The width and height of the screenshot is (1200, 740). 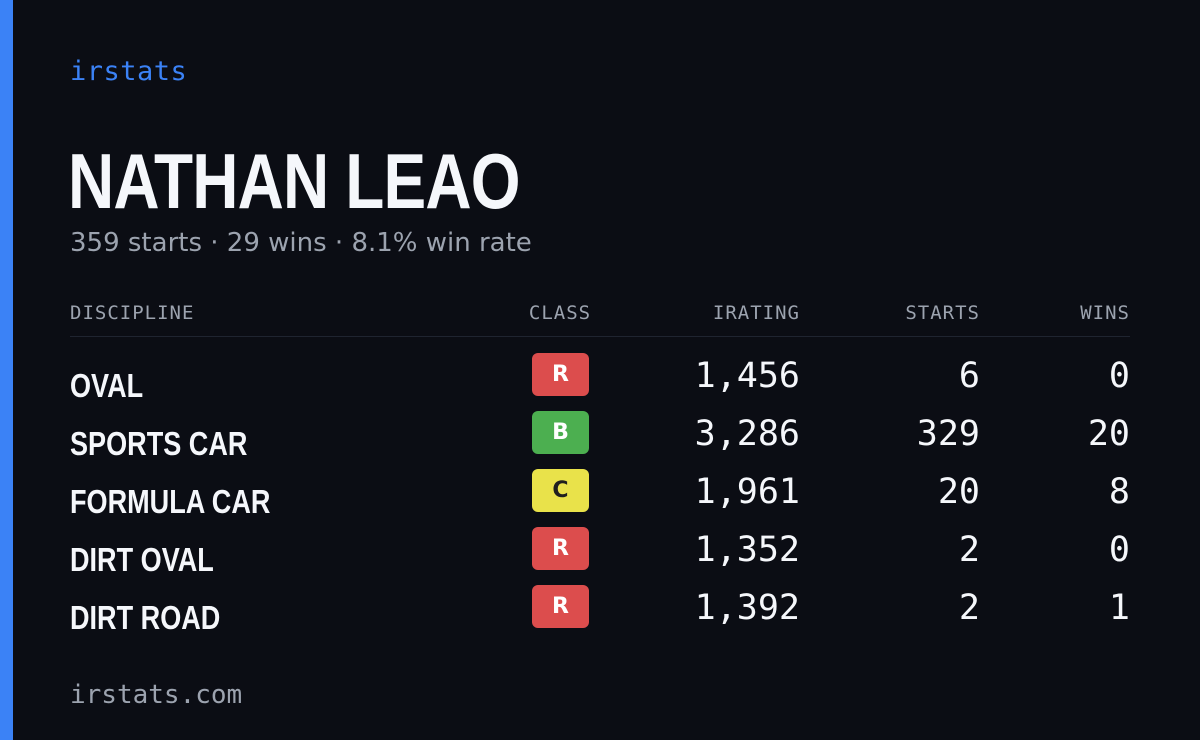 What do you see at coordinates (132, 313) in the screenshot?
I see `header-discipline: DISCIPLINE` at bounding box center [132, 313].